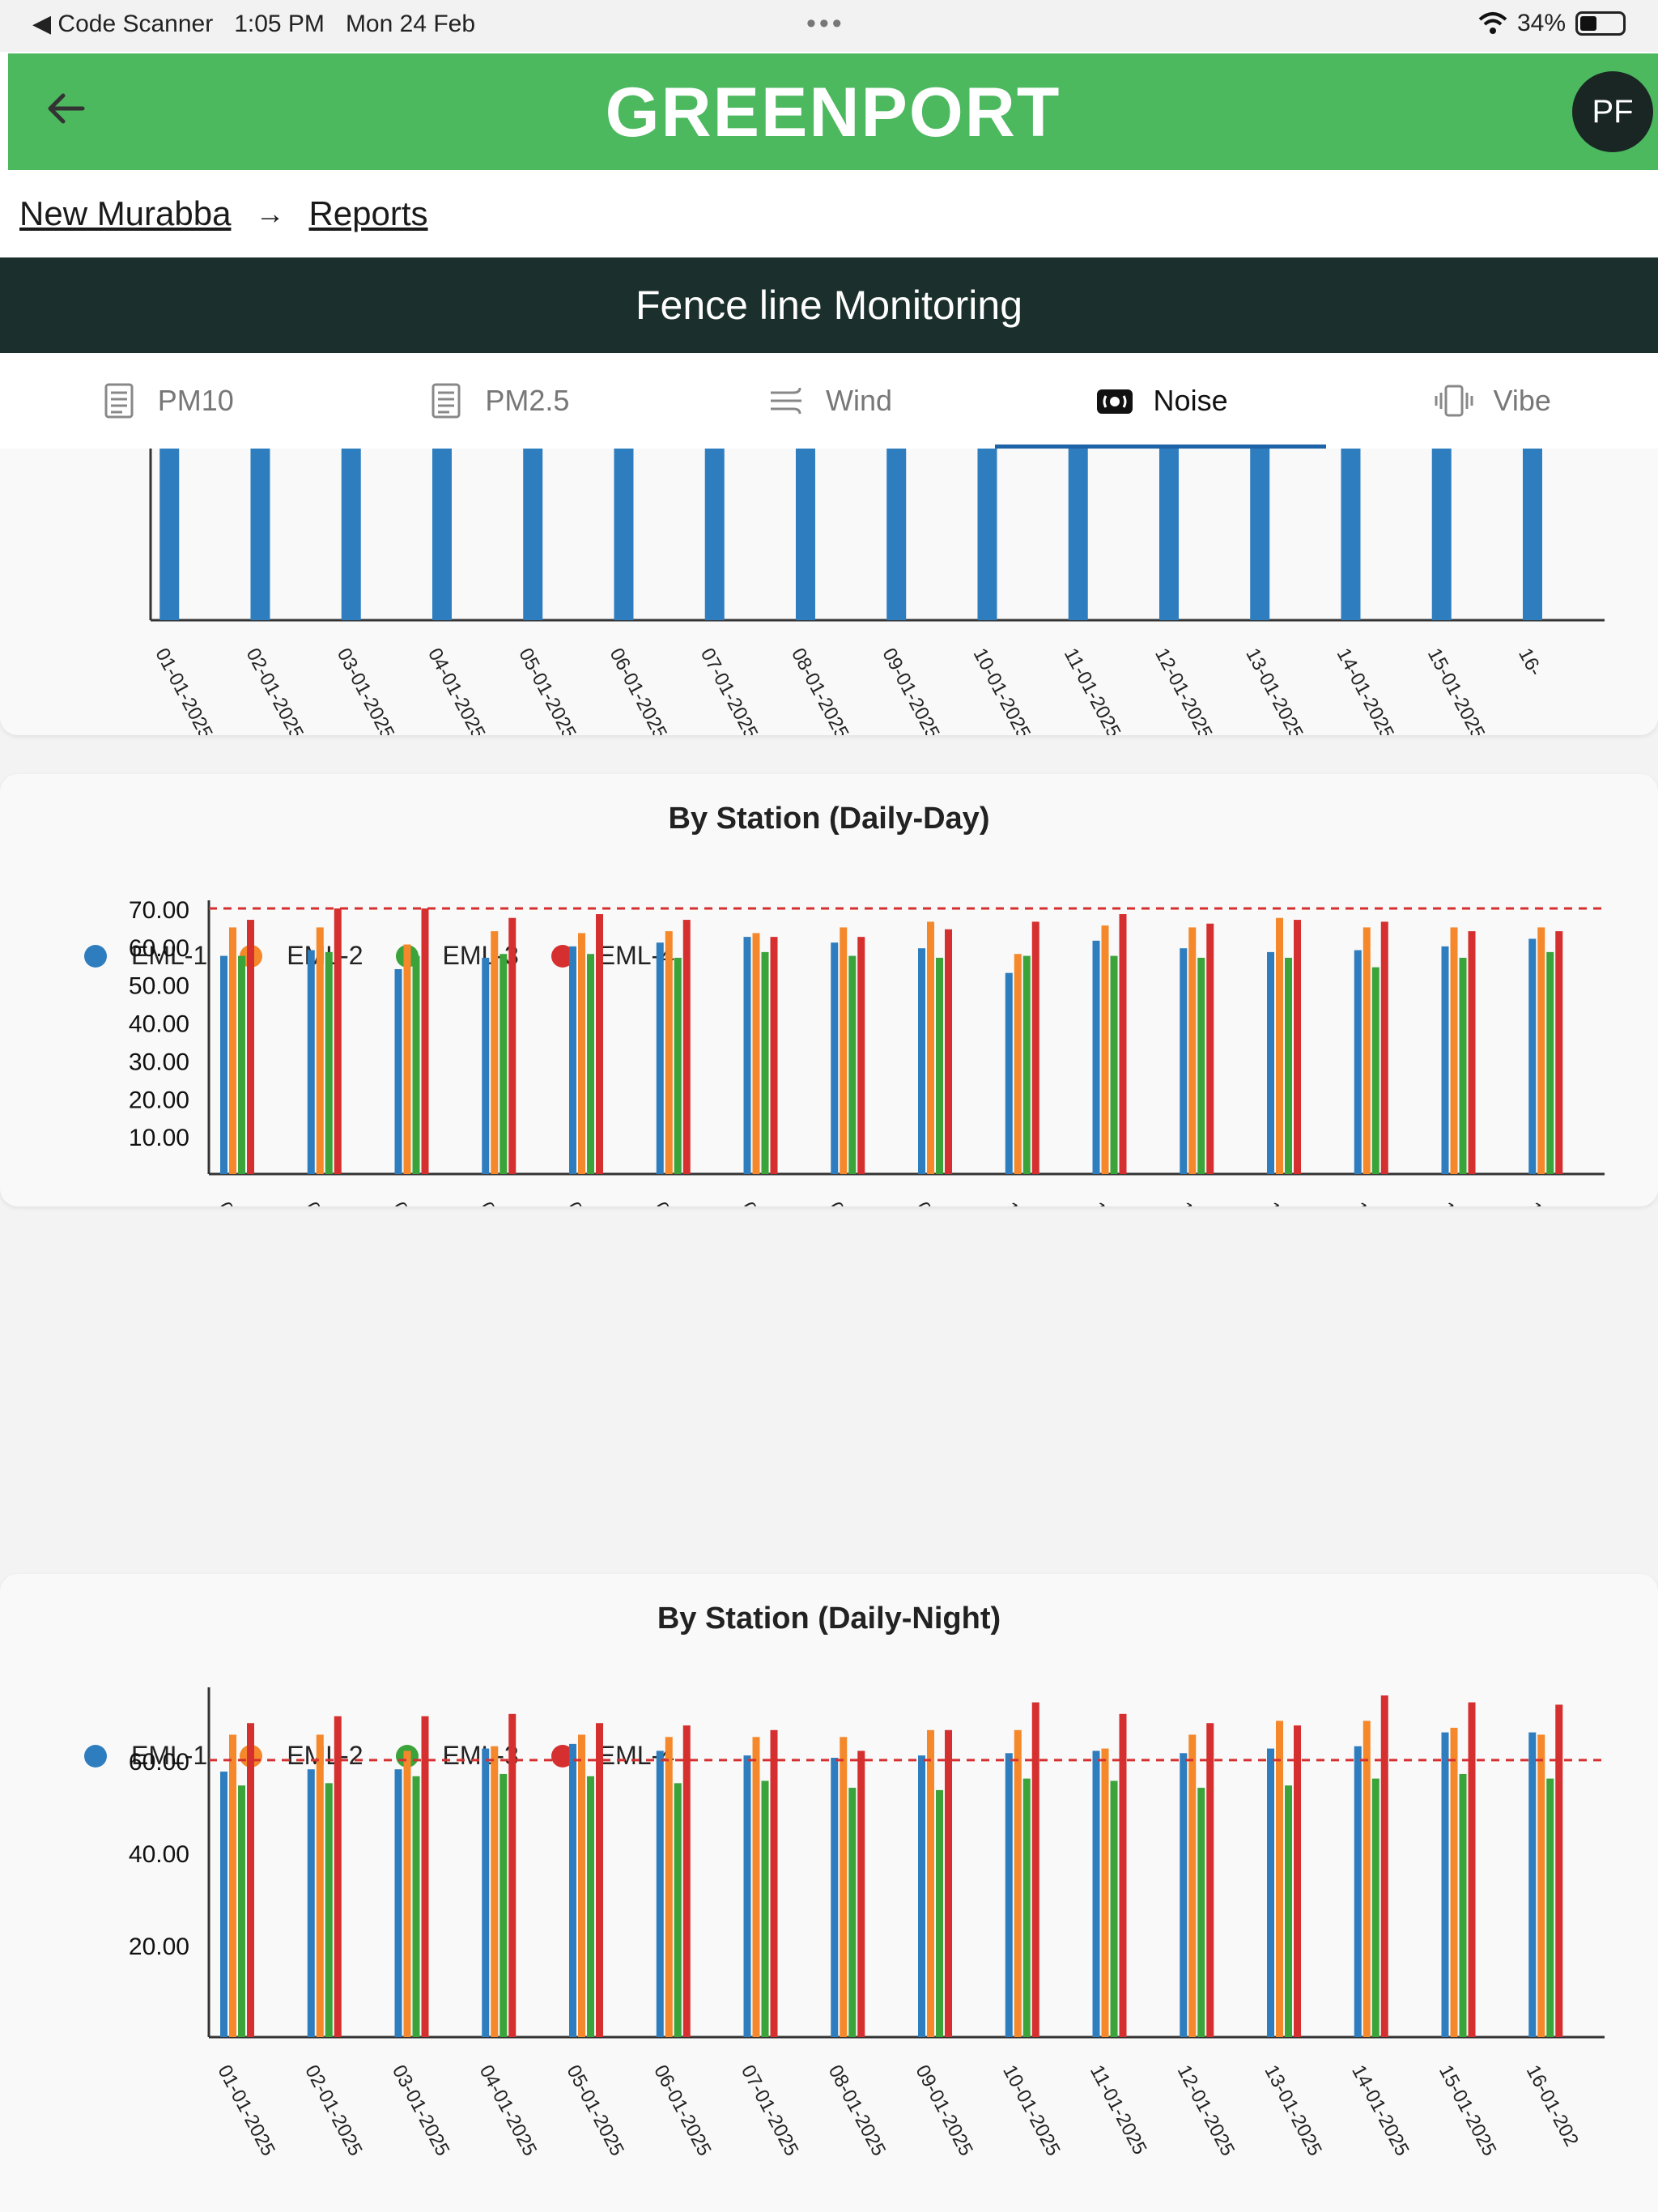 The image size is (1658, 2212). What do you see at coordinates (1492, 401) in the screenshot?
I see `tab-vibe: Vibe` at bounding box center [1492, 401].